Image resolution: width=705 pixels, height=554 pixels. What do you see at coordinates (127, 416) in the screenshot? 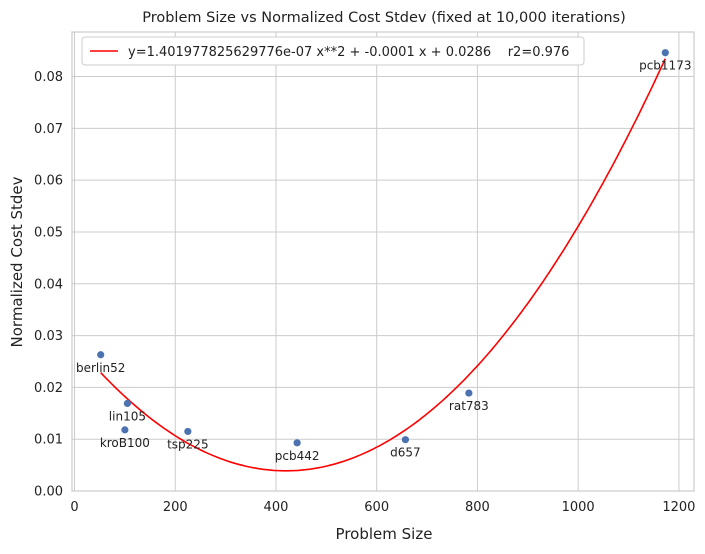
I see `point-label: lin105` at bounding box center [127, 416].